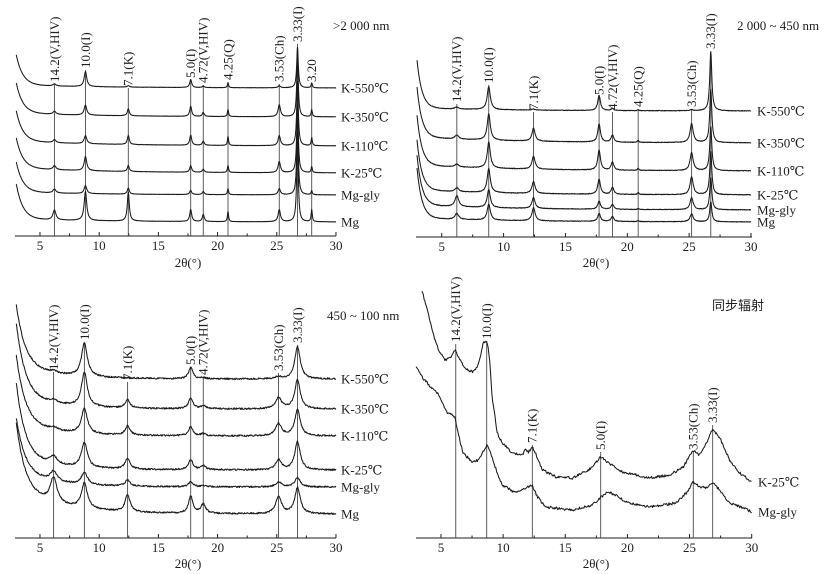  Describe the element at coordinates (778, 25) in the screenshot. I see `panel-title: 2 000 ~ 450 nm` at that location.